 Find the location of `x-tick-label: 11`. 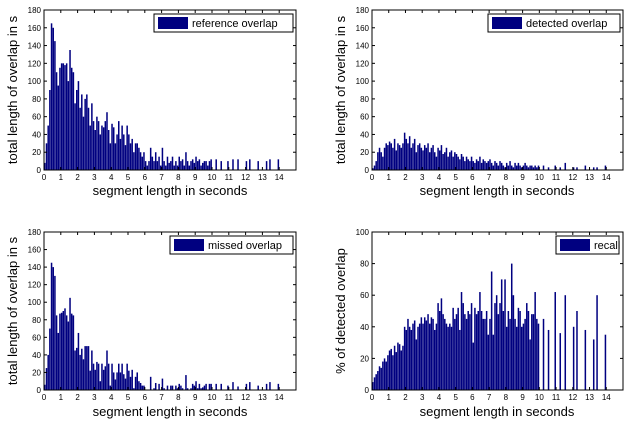

x-tick-label: 11 is located at coordinates (229, 177).